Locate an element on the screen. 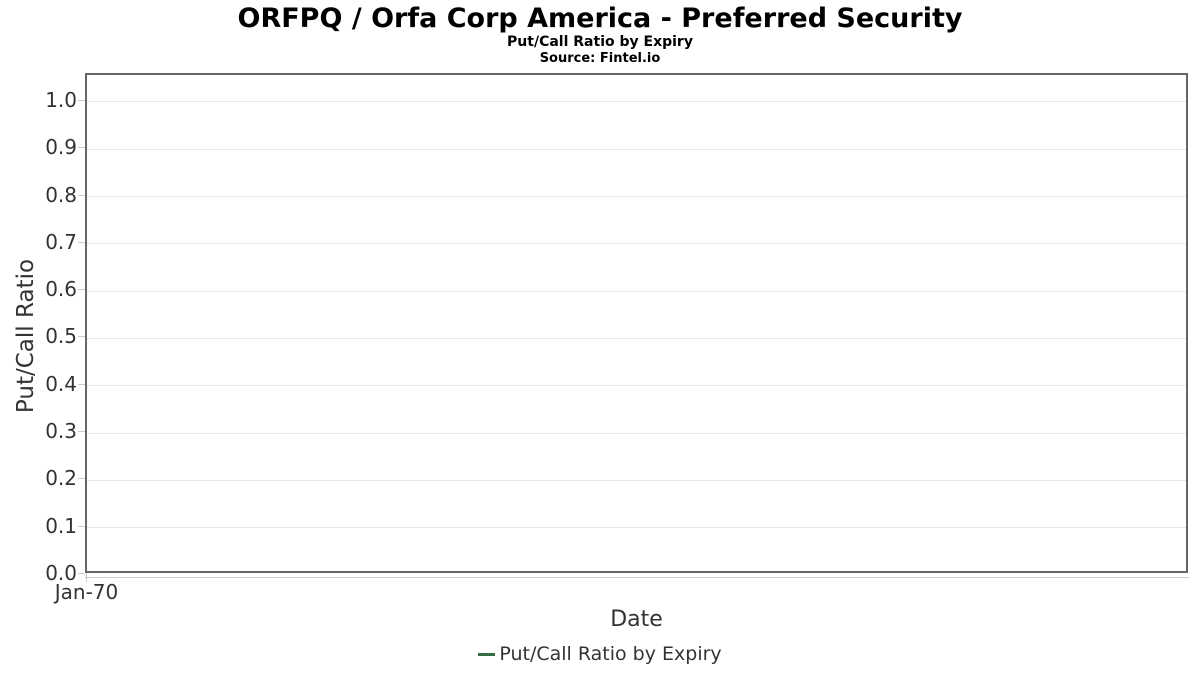  y-tick-label-0.4: 0.4 is located at coordinates (61, 383).